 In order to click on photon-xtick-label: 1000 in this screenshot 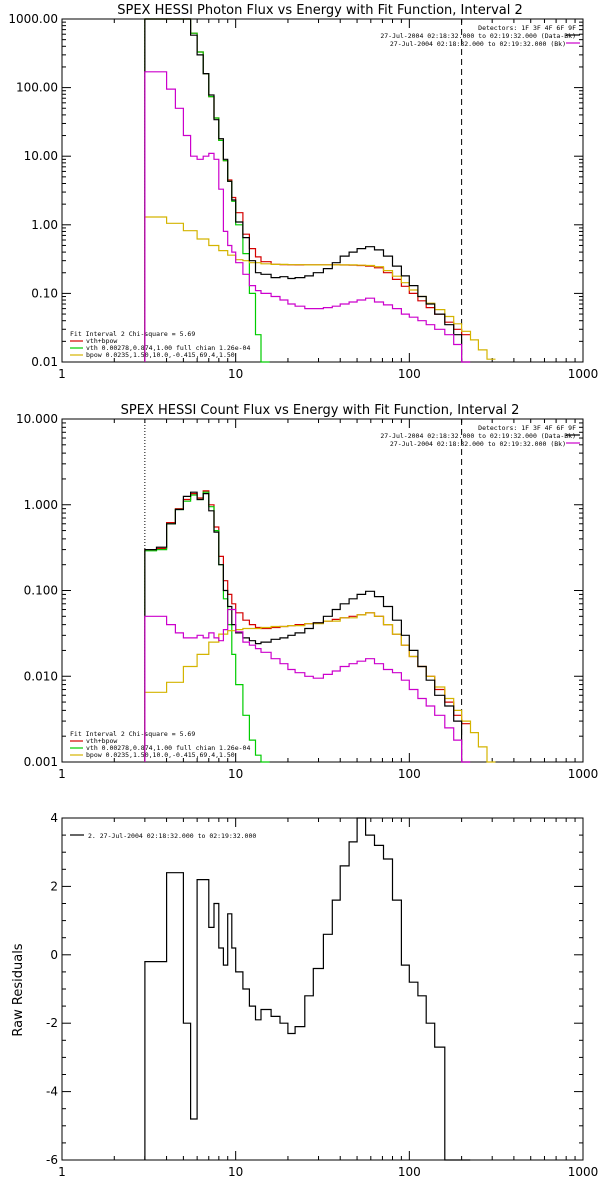, I will do `click(583, 374)`.